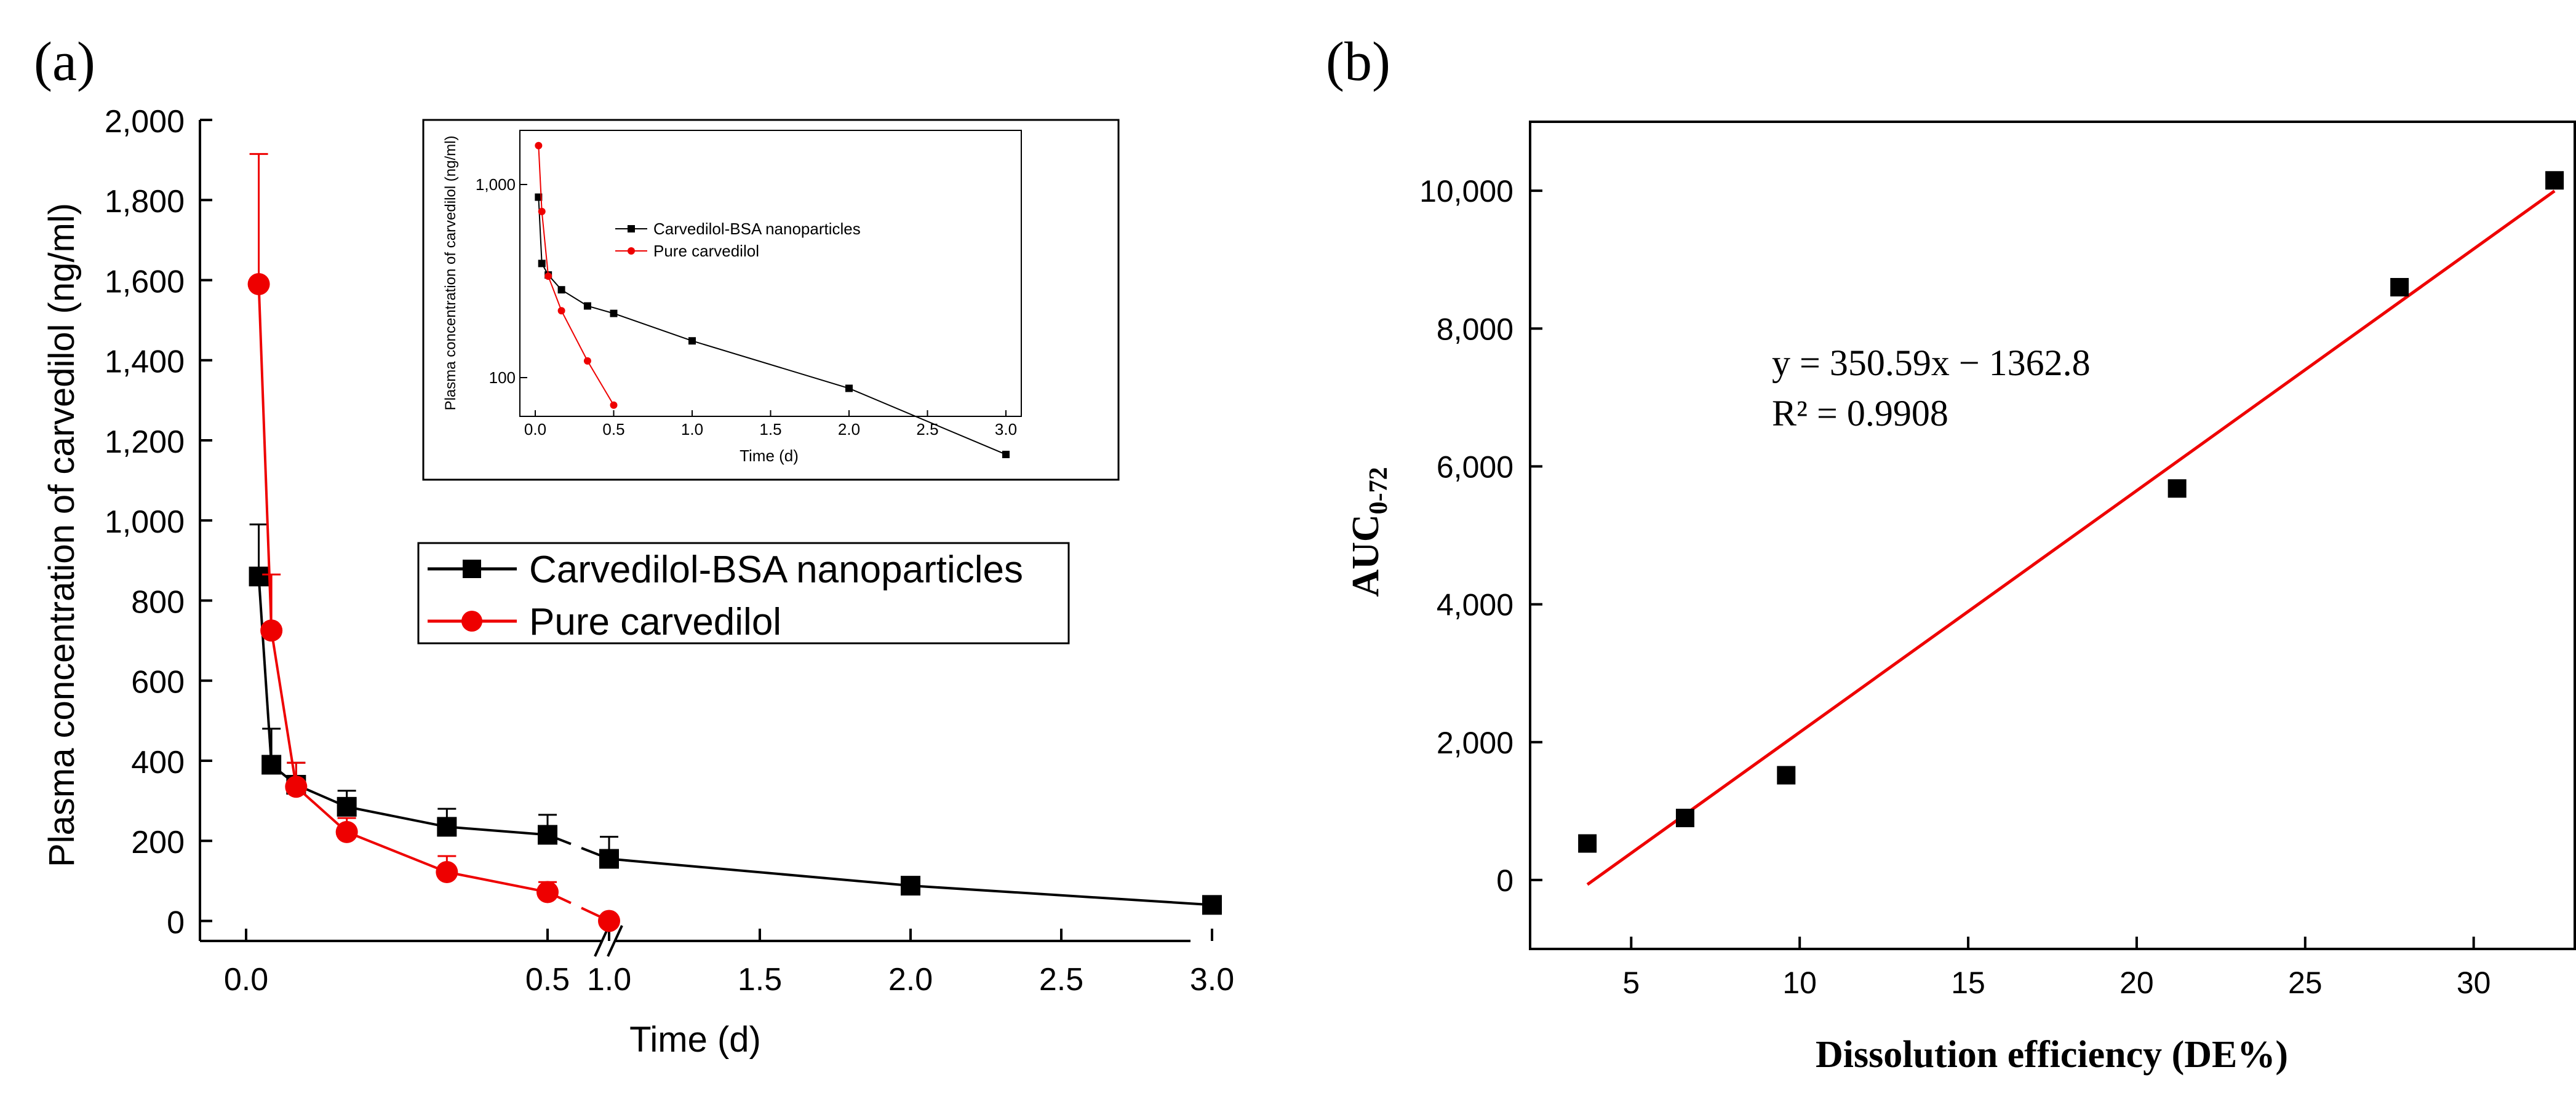 Image resolution: width=2576 pixels, height=1107 pixels. I want to click on inset-x-tick-label: 2.0, so click(849, 429).